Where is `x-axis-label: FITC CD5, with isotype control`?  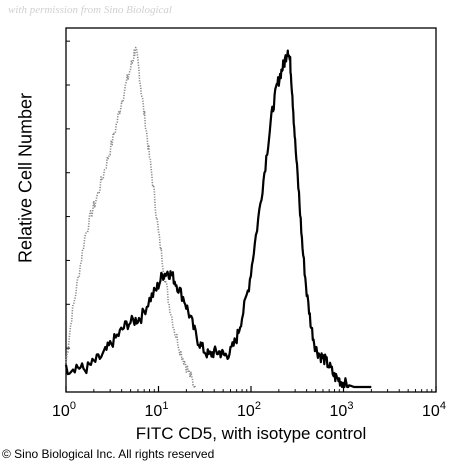 x-axis-label: FITC CD5, with isotype control is located at coordinates (251, 433).